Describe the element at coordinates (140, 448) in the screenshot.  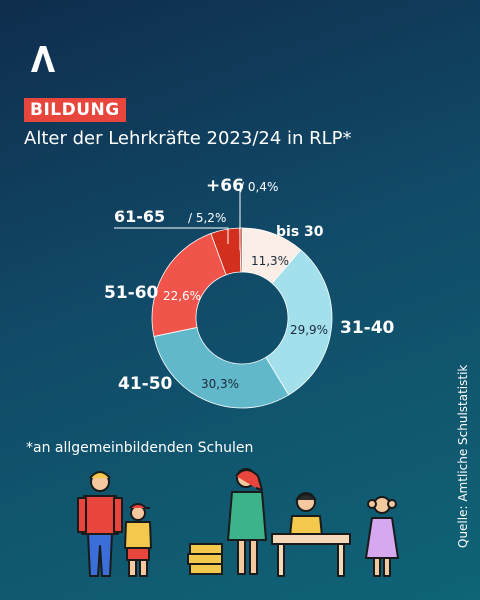
I see `footnote: *an allgemeinbildenden Schulen` at that location.